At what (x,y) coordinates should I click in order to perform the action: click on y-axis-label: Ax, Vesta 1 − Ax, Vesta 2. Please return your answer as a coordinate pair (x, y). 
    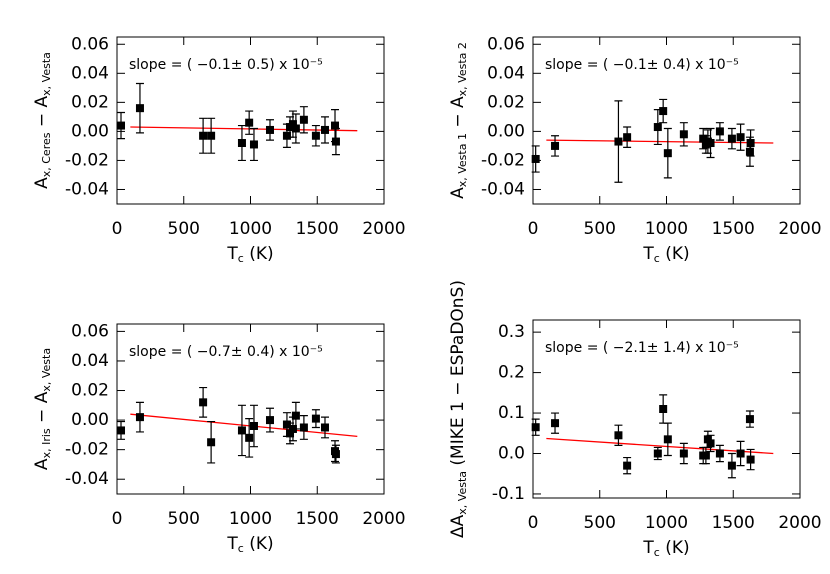
    Looking at the image, I should click on (458, 120).